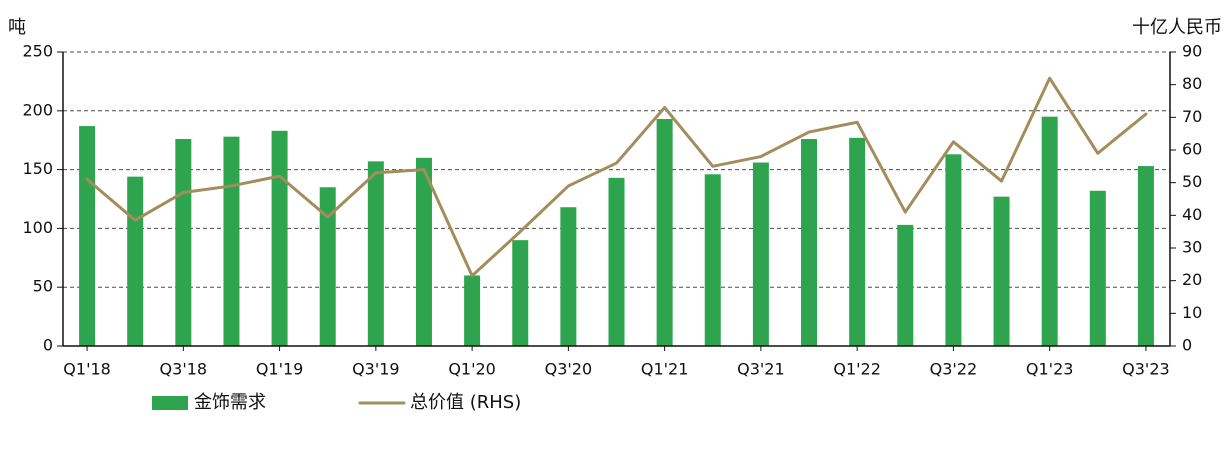  Describe the element at coordinates (280, 369) in the screenshot. I see `x-axis-tick-label: Q1'19` at that location.